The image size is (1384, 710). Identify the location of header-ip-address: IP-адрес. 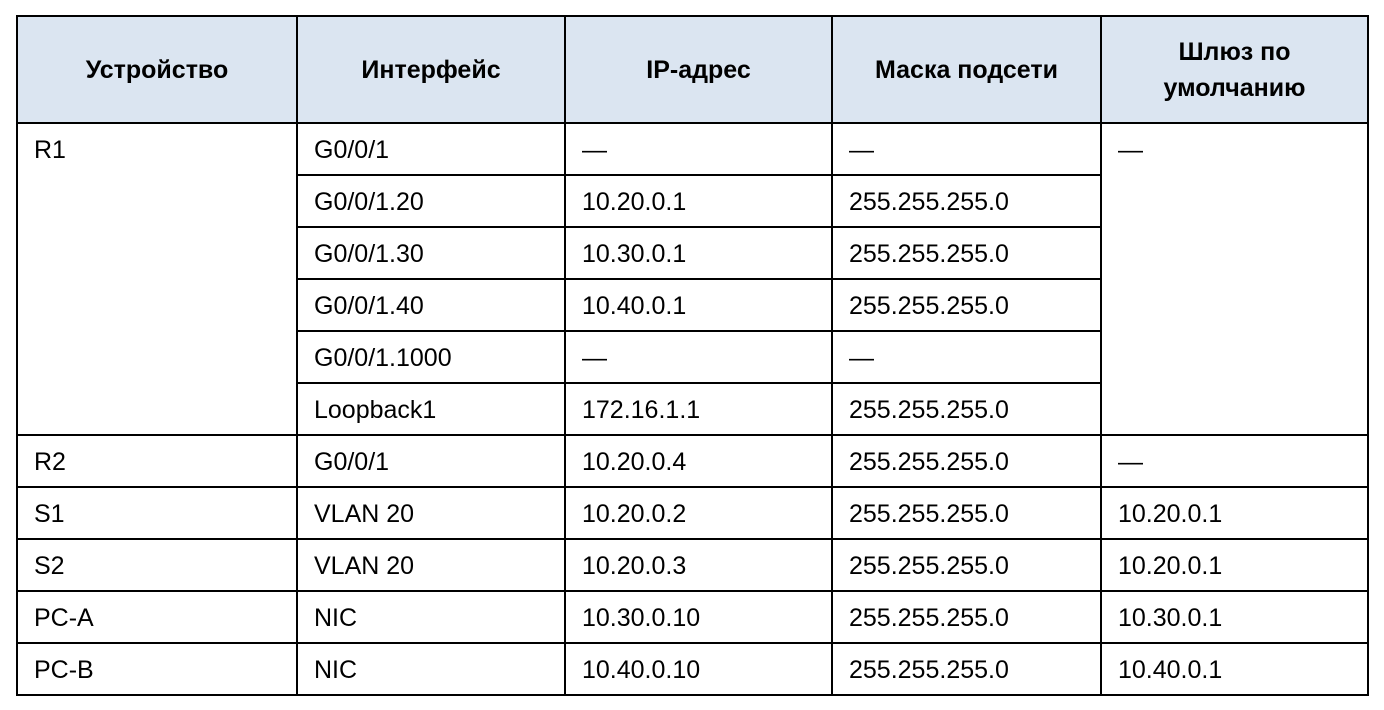
(698, 69).